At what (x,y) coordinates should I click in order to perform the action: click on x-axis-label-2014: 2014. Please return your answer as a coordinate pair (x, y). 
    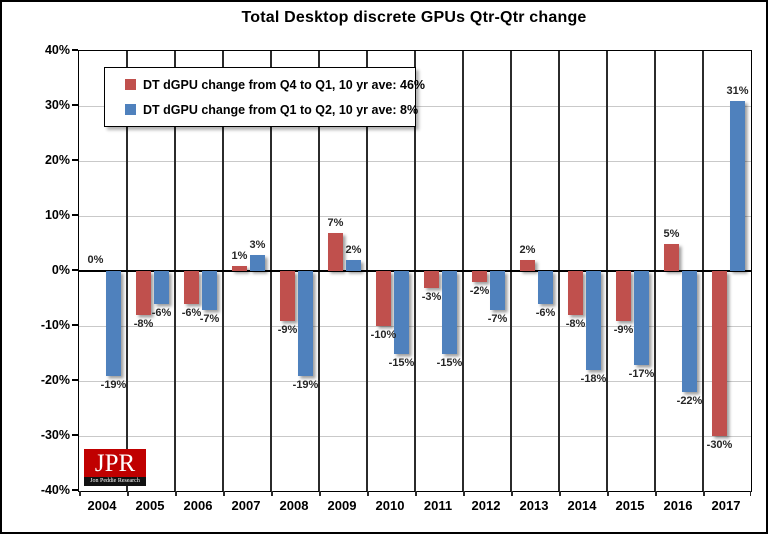
    Looking at the image, I should click on (582, 505).